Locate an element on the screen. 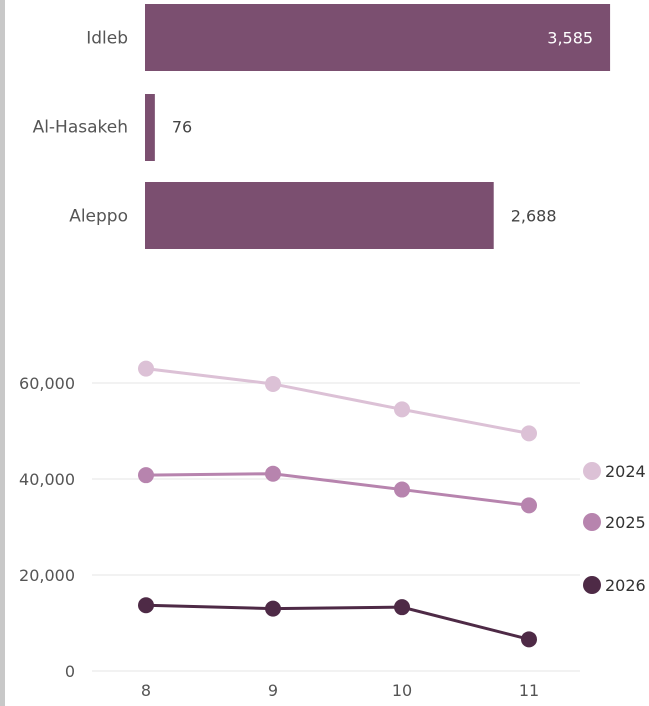  x-tick-label: 10 is located at coordinates (402, 690).